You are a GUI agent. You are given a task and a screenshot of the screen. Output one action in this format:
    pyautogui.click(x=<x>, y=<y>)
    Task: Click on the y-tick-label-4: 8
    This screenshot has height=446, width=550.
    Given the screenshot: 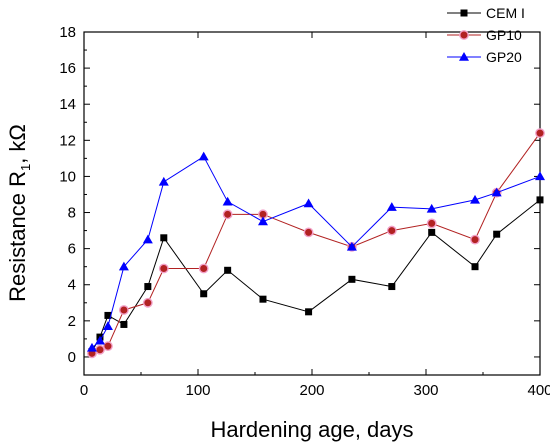 What is the action you would take?
    pyautogui.click(x=72, y=213)
    